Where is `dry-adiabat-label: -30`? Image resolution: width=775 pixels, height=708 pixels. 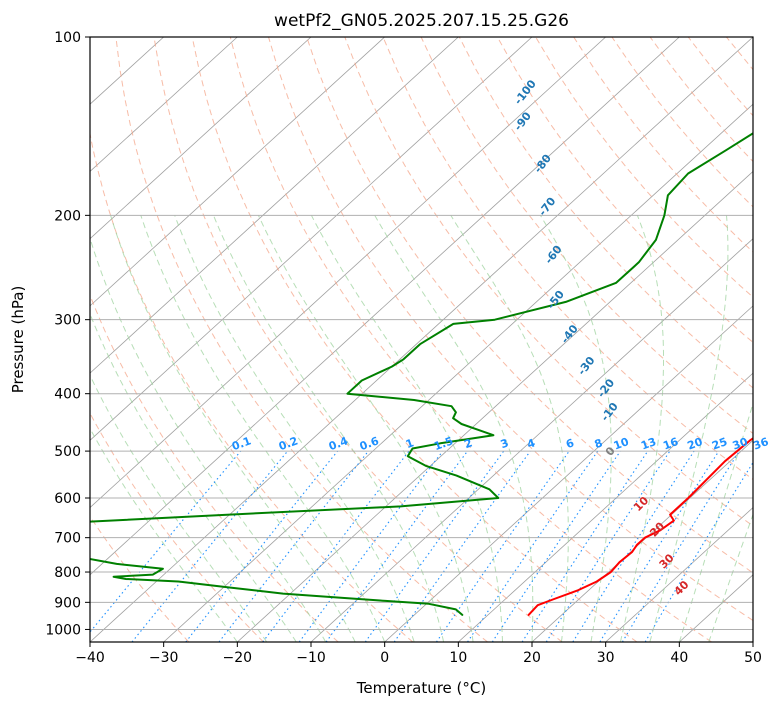 dry-adiabat-label: -30 is located at coordinates (586, 366).